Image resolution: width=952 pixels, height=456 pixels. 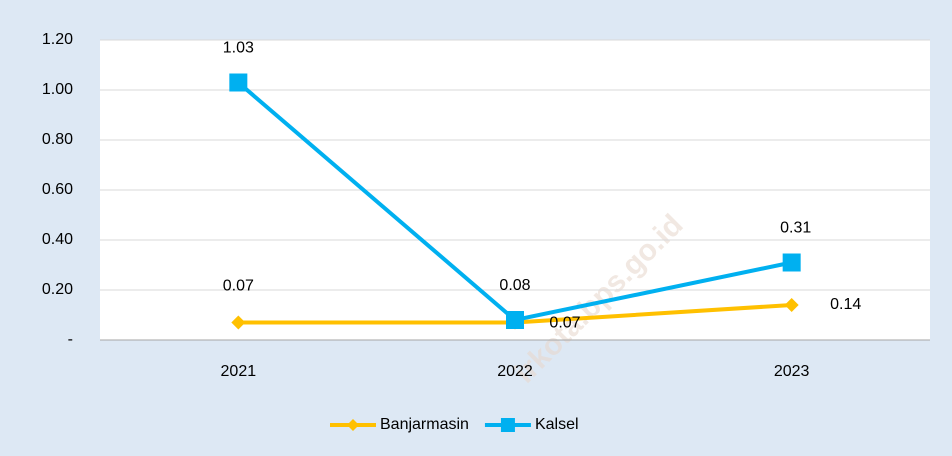 I want to click on y-tick-label: 0.20, so click(x=57, y=289).